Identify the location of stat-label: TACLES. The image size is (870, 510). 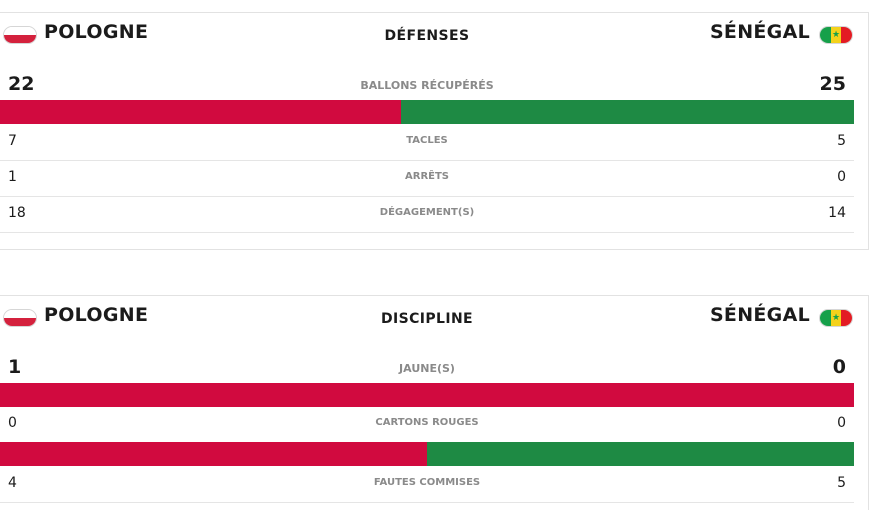
(427, 140).